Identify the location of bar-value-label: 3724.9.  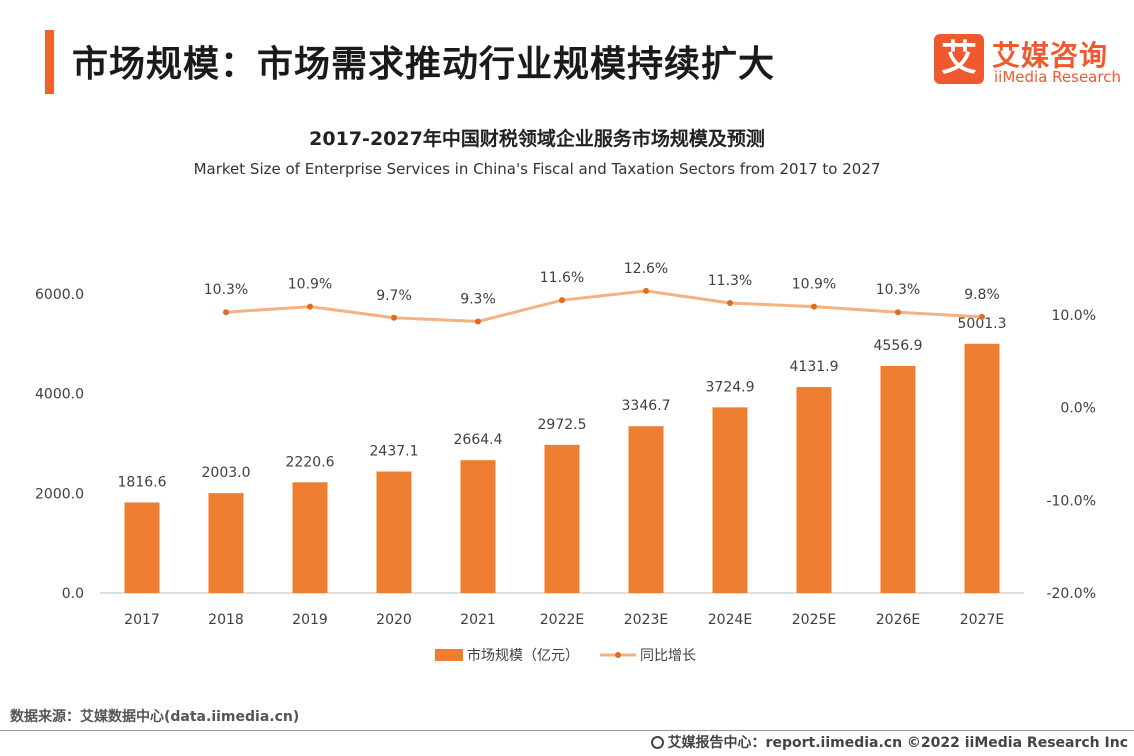
(730, 387).